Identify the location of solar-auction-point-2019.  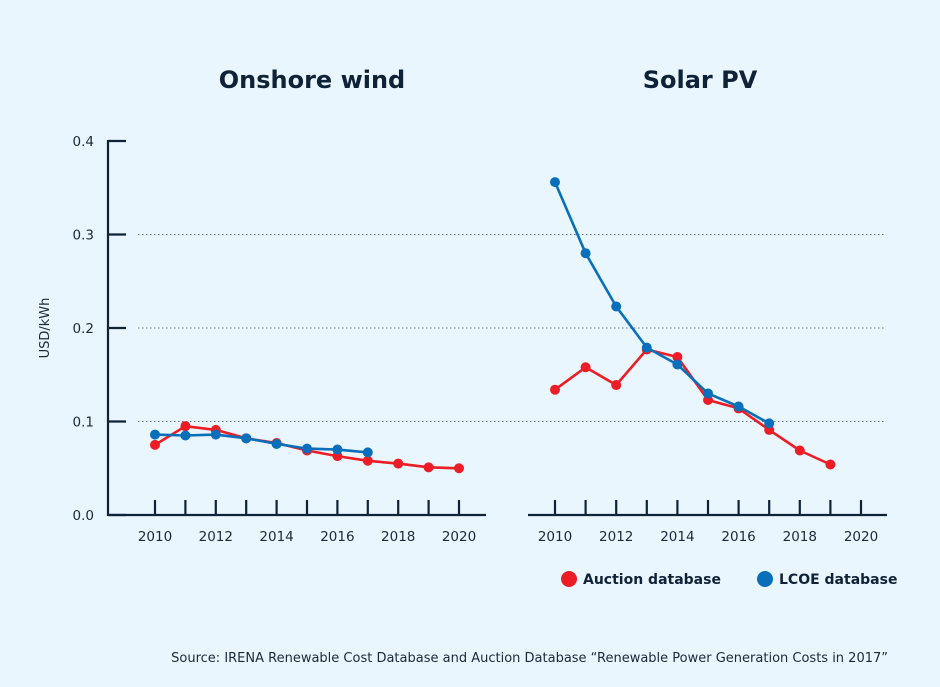
(830, 464).